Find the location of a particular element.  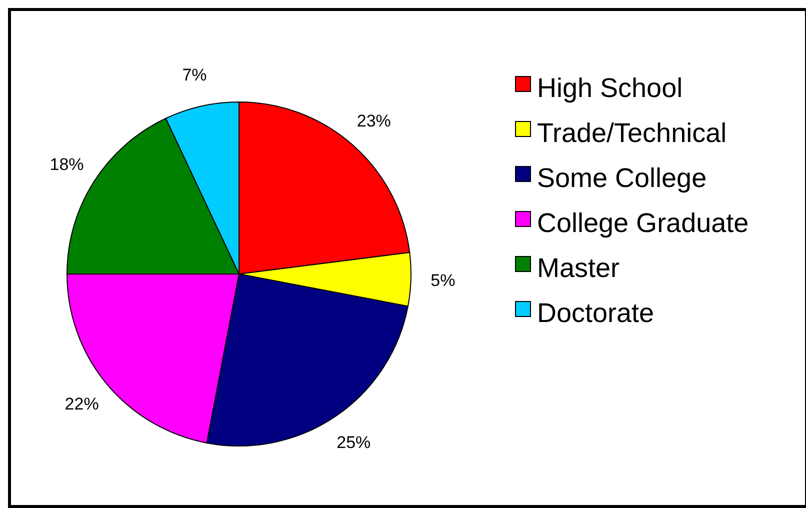

data-label: 25% is located at coordinates (353, 442).